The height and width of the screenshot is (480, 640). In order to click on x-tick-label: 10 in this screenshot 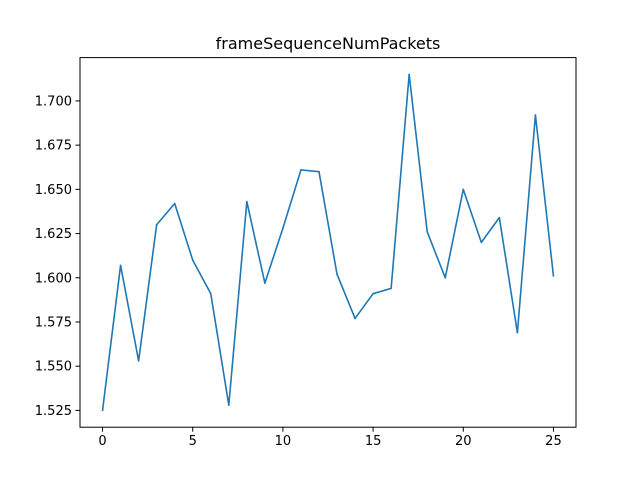, I will do `click(283, 441)`.